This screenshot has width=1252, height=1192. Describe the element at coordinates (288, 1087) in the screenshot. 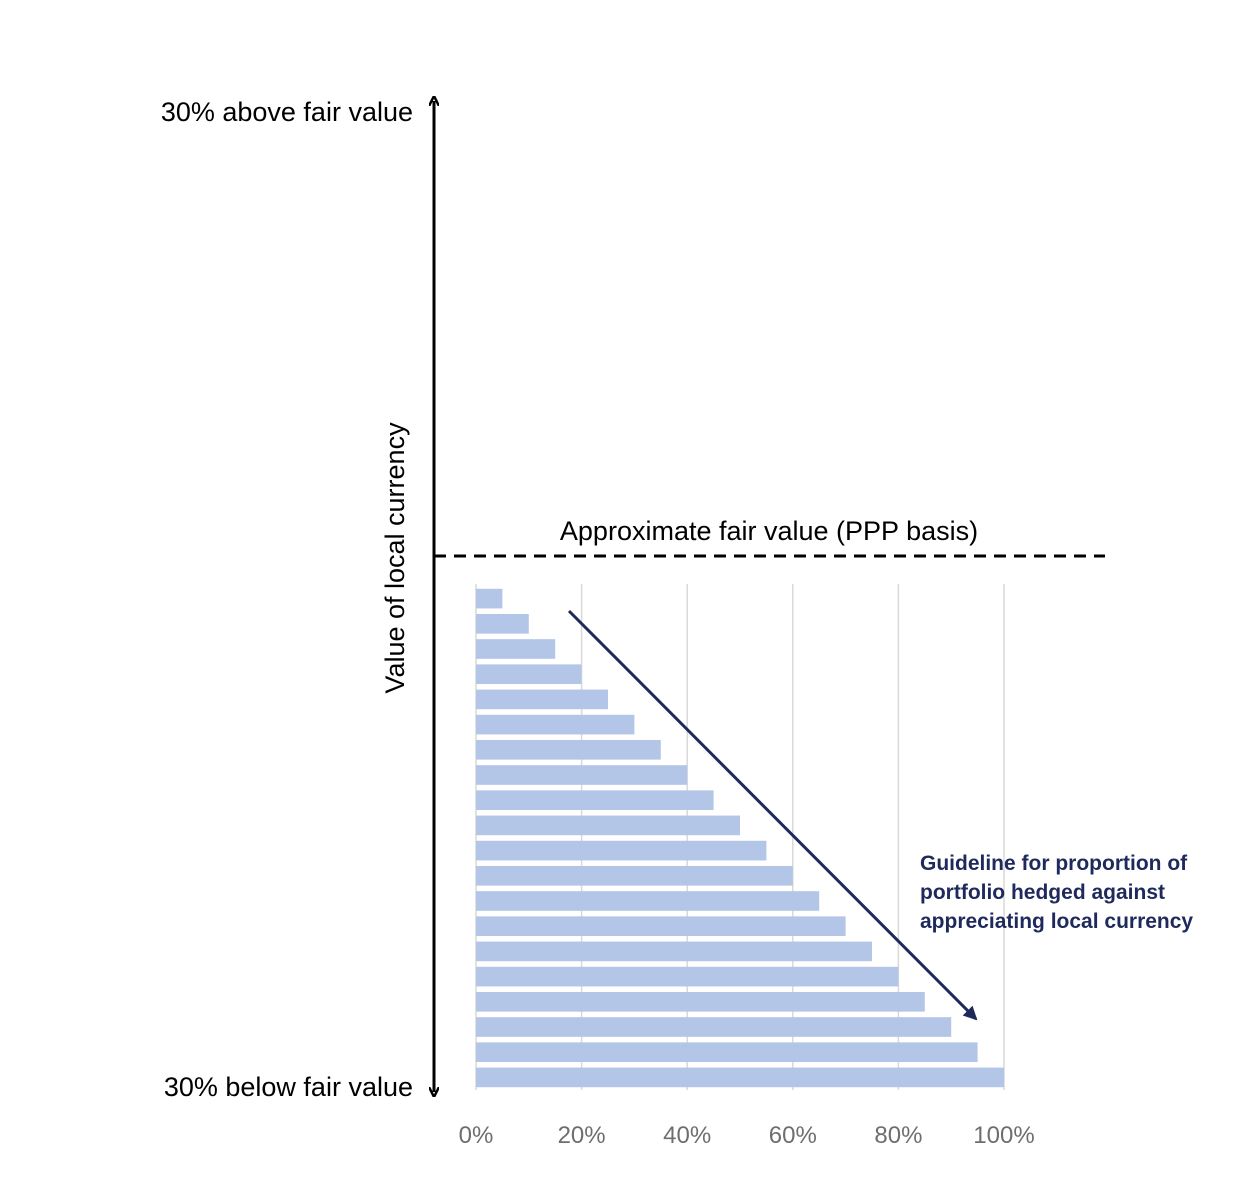

I see `bottom-label: 30% below fair value` at that location.